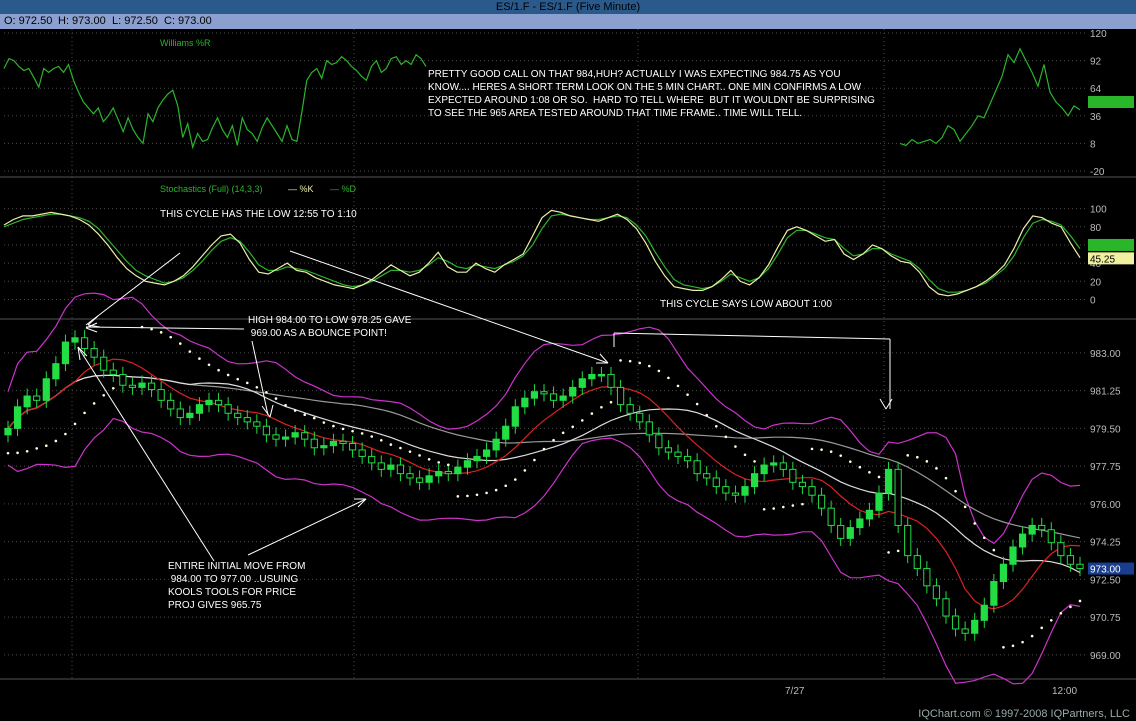  Describe the element at coordinates (82, 21) in the screenshot. I see `ohlc-high: H: 973.00` at that location.